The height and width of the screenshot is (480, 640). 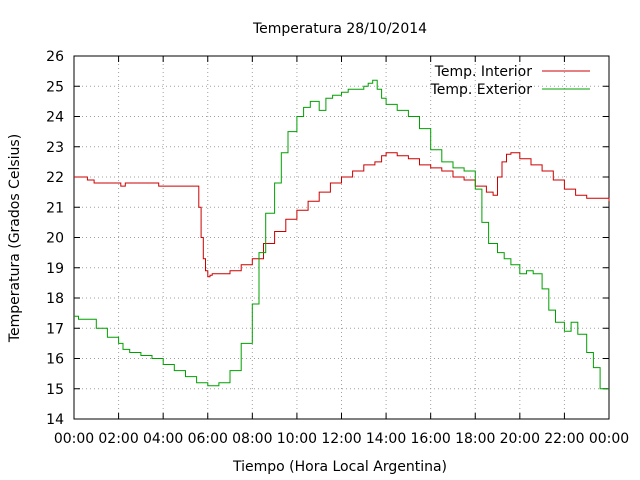 What do you see at coordinates (55, 178) in the screenshot?
I see `y-tick-label: 22` at bounding box center [55, 178].